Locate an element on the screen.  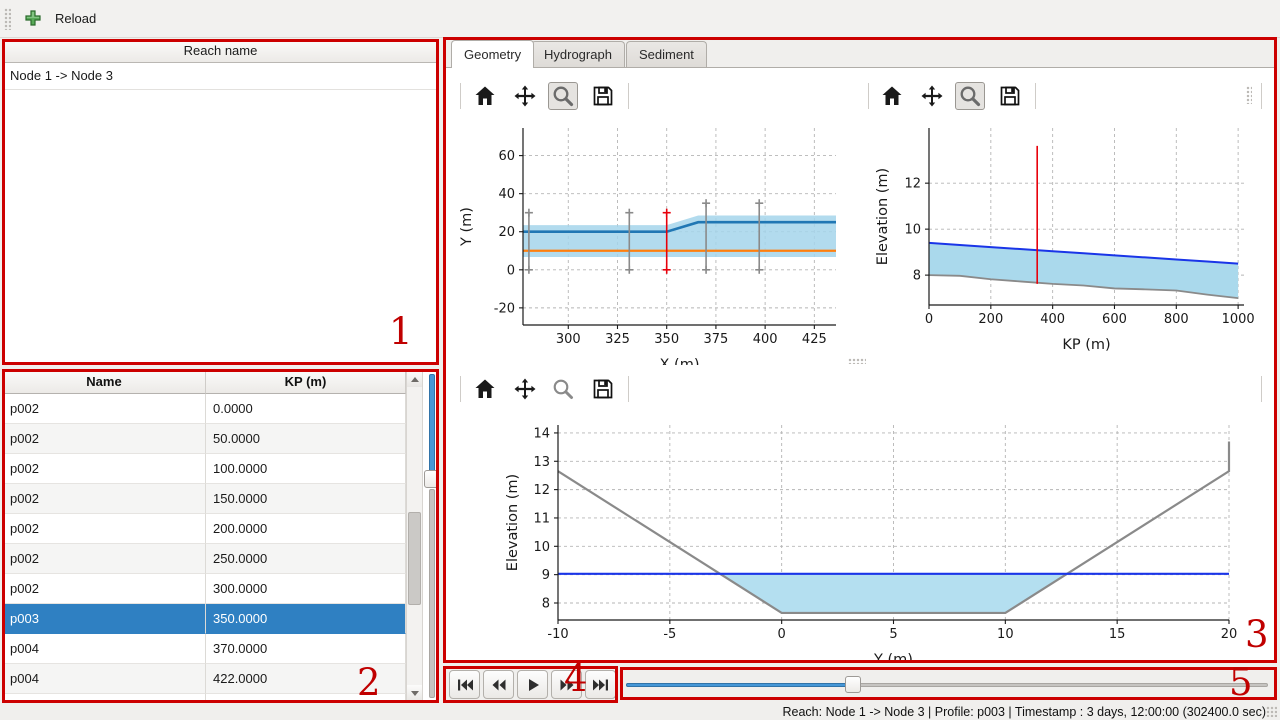
table-scrollbar is located at coordinates (414, 536).